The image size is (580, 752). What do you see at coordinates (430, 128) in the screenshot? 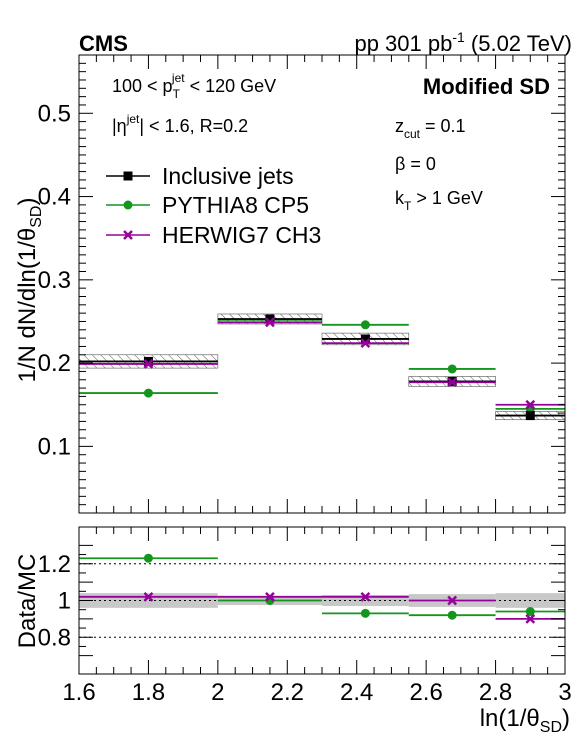
I see `zcut-label: zcut = 0.1` at bounding box center [430, 128].